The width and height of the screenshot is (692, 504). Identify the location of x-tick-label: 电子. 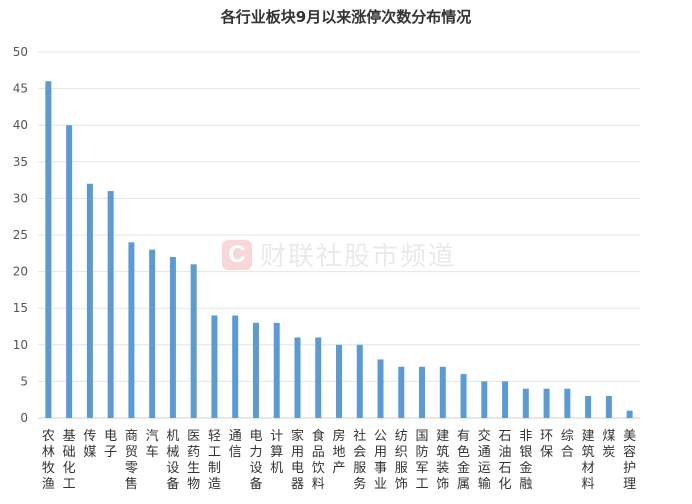
(110, 444).